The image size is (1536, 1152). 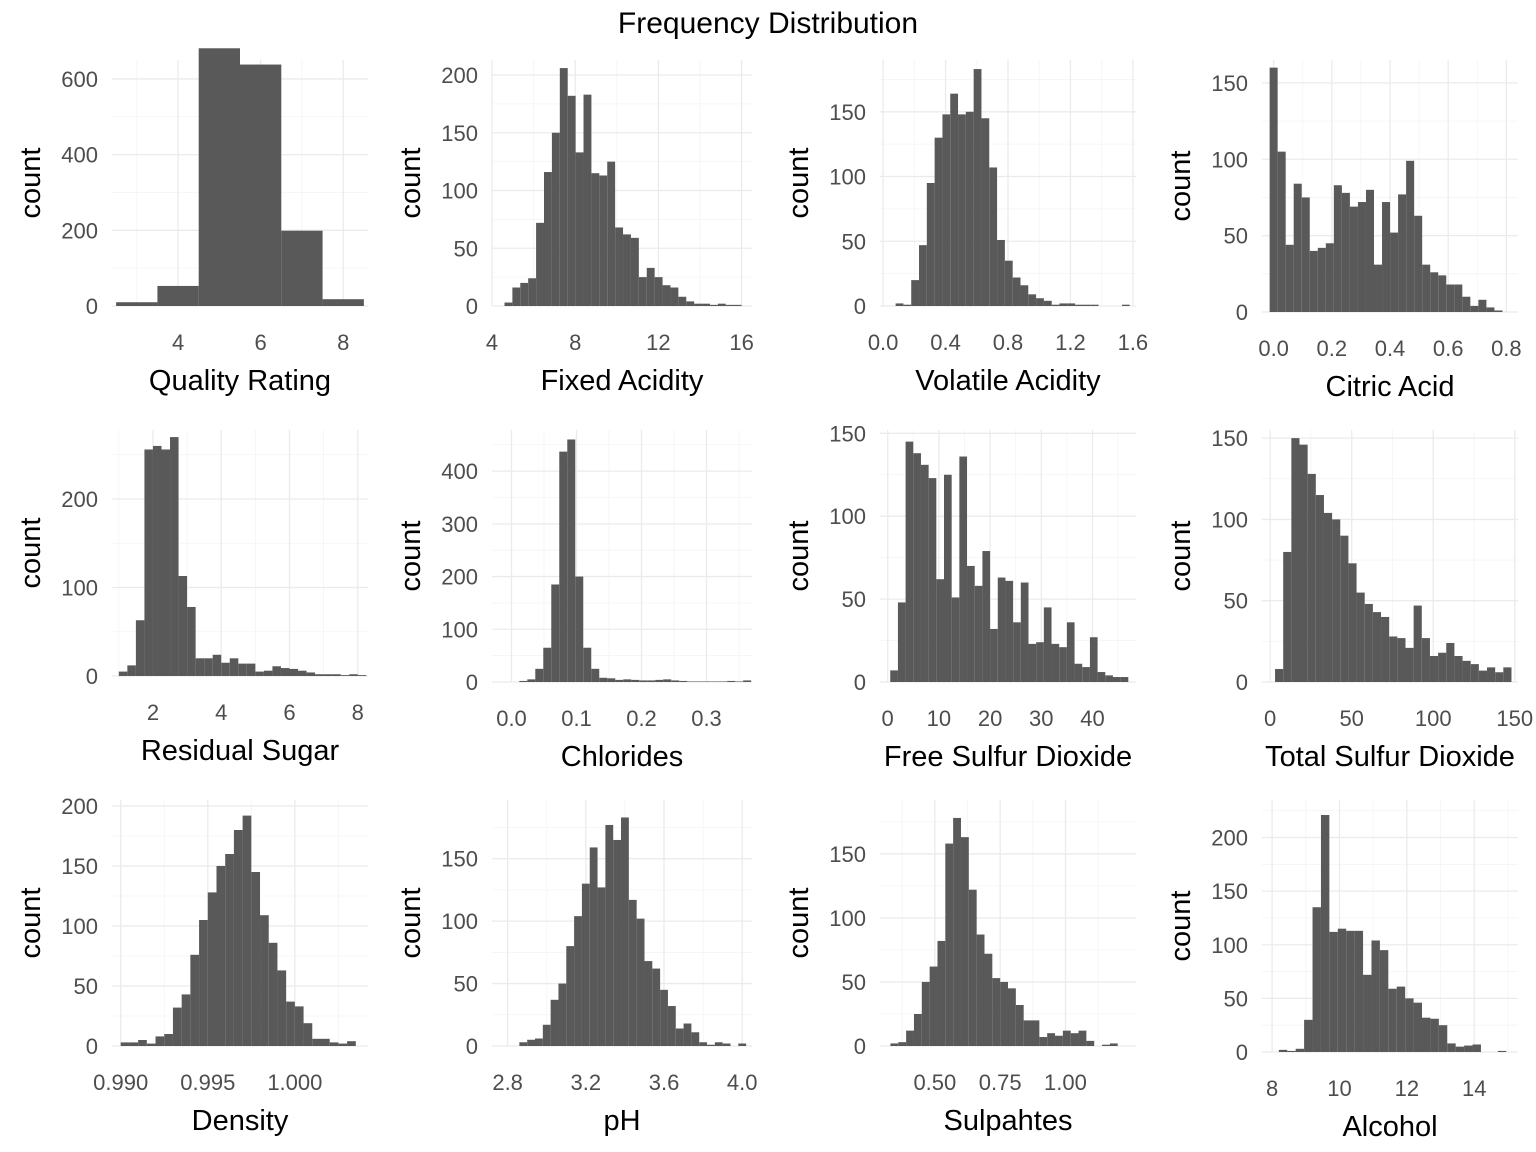 I want to click on x-tick-label: 1.00, so click(x=1065, y=1082).